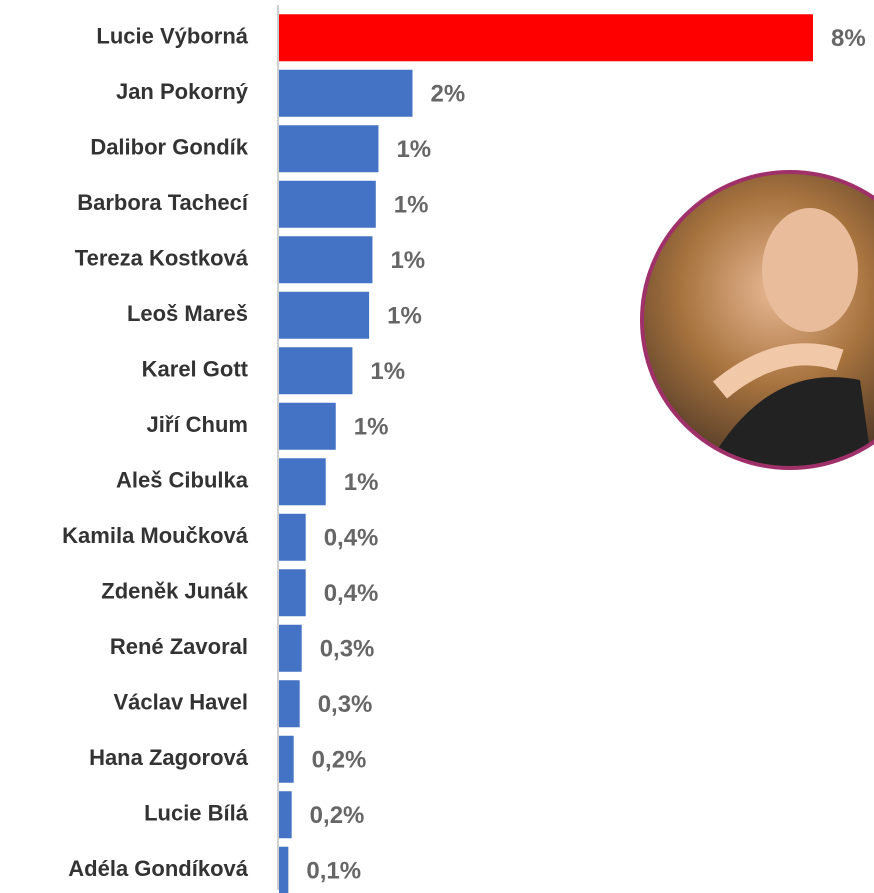 The height and width of the screenshot is (893, 874). I want to click on category-label: Aleš Cibulka, so click(182, 480).